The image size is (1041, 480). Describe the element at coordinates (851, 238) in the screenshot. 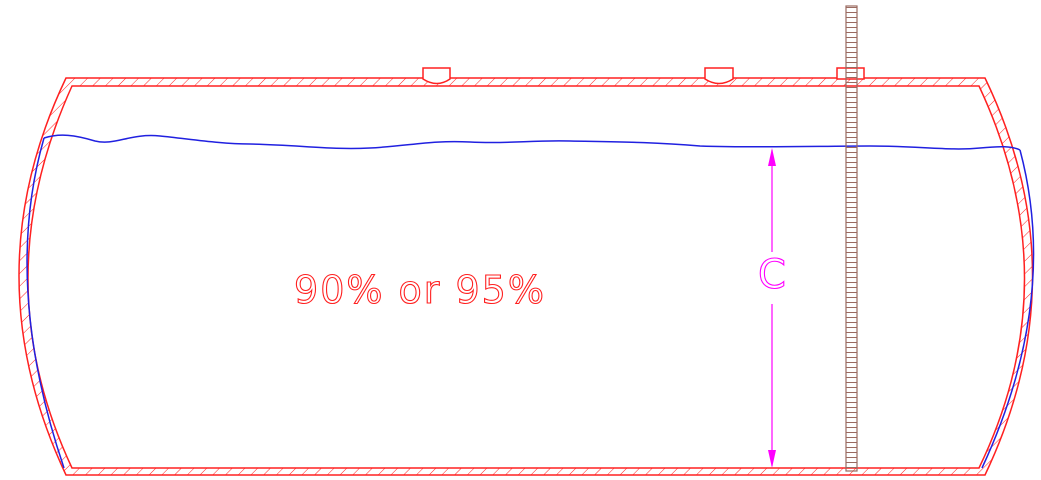

I see `gauge-stick` at that location.